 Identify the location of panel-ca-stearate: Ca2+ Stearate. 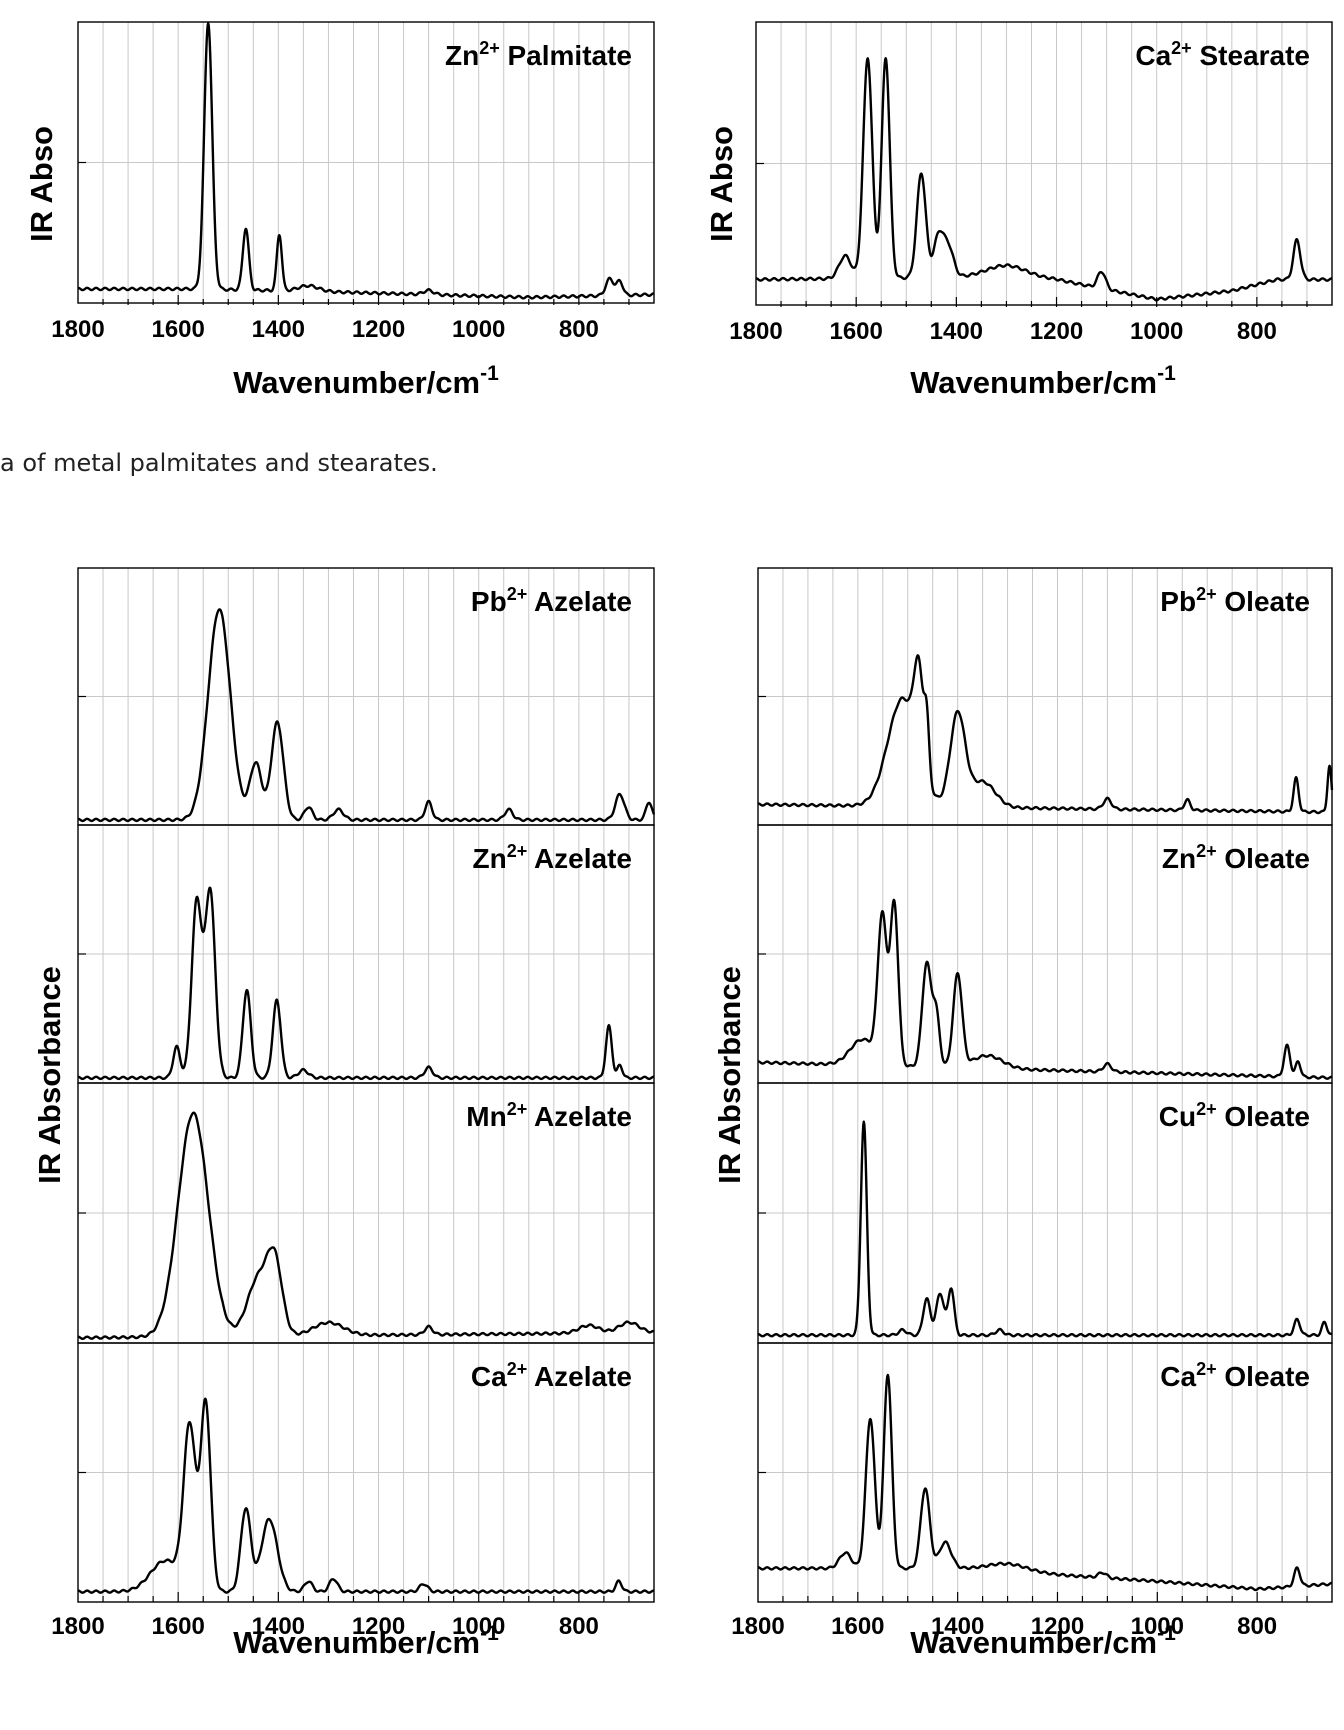
(1044, 163).